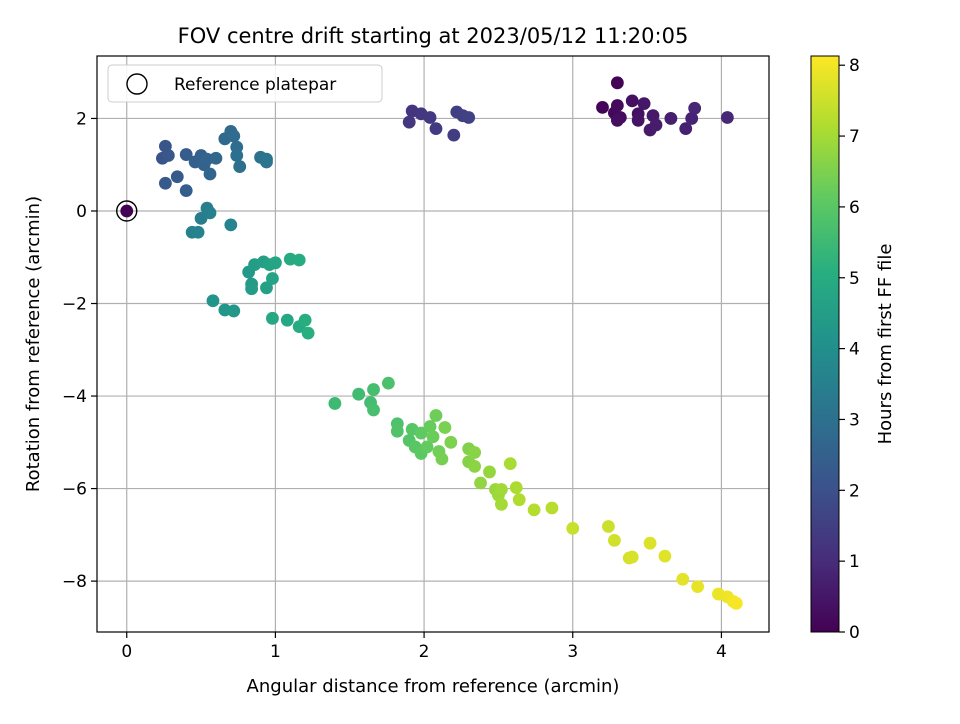  Describe the element at coordinates (854, 66) in the screenshot. I see `colorbar-tick-label: 8` at that location.